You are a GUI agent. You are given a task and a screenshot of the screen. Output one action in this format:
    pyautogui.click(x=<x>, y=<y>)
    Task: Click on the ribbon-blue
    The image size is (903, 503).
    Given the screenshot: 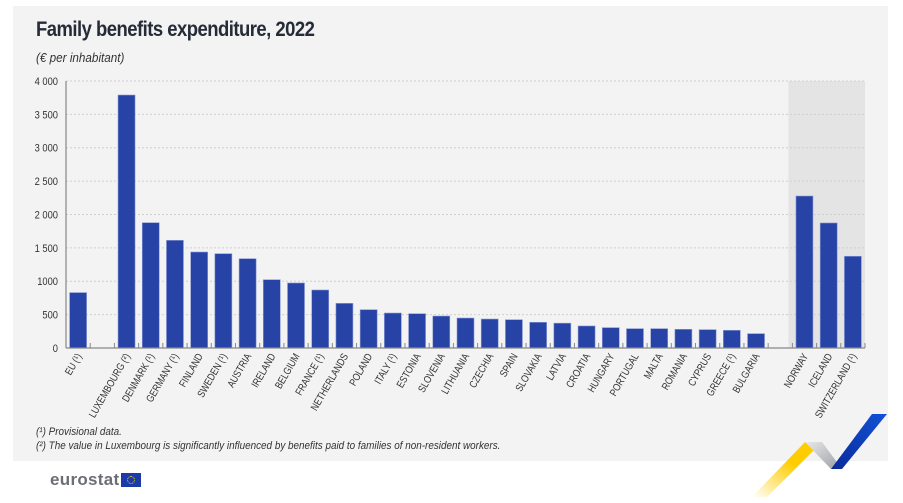 What is the action you would take?
    pyautogui.click(x=859, y=441)
    